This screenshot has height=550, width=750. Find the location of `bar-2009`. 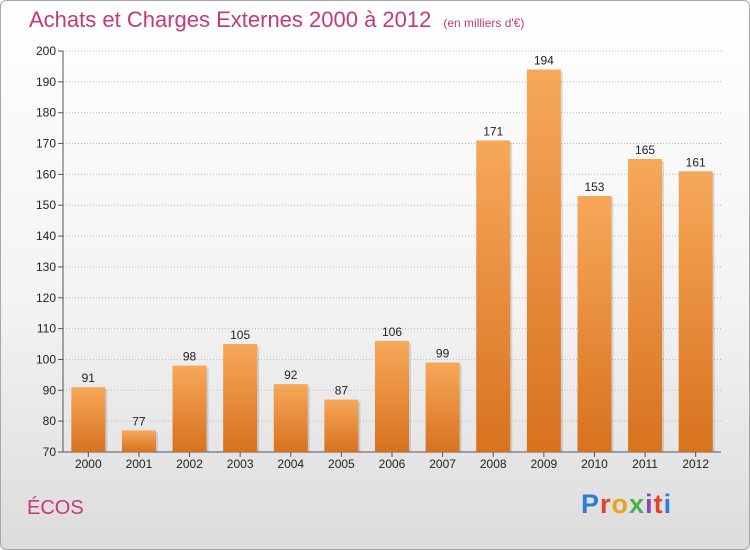

bar-2009 is located at coordinates (543, 260).